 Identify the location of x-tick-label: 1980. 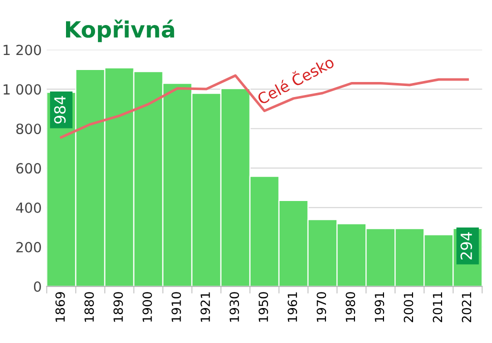
(351, 307).